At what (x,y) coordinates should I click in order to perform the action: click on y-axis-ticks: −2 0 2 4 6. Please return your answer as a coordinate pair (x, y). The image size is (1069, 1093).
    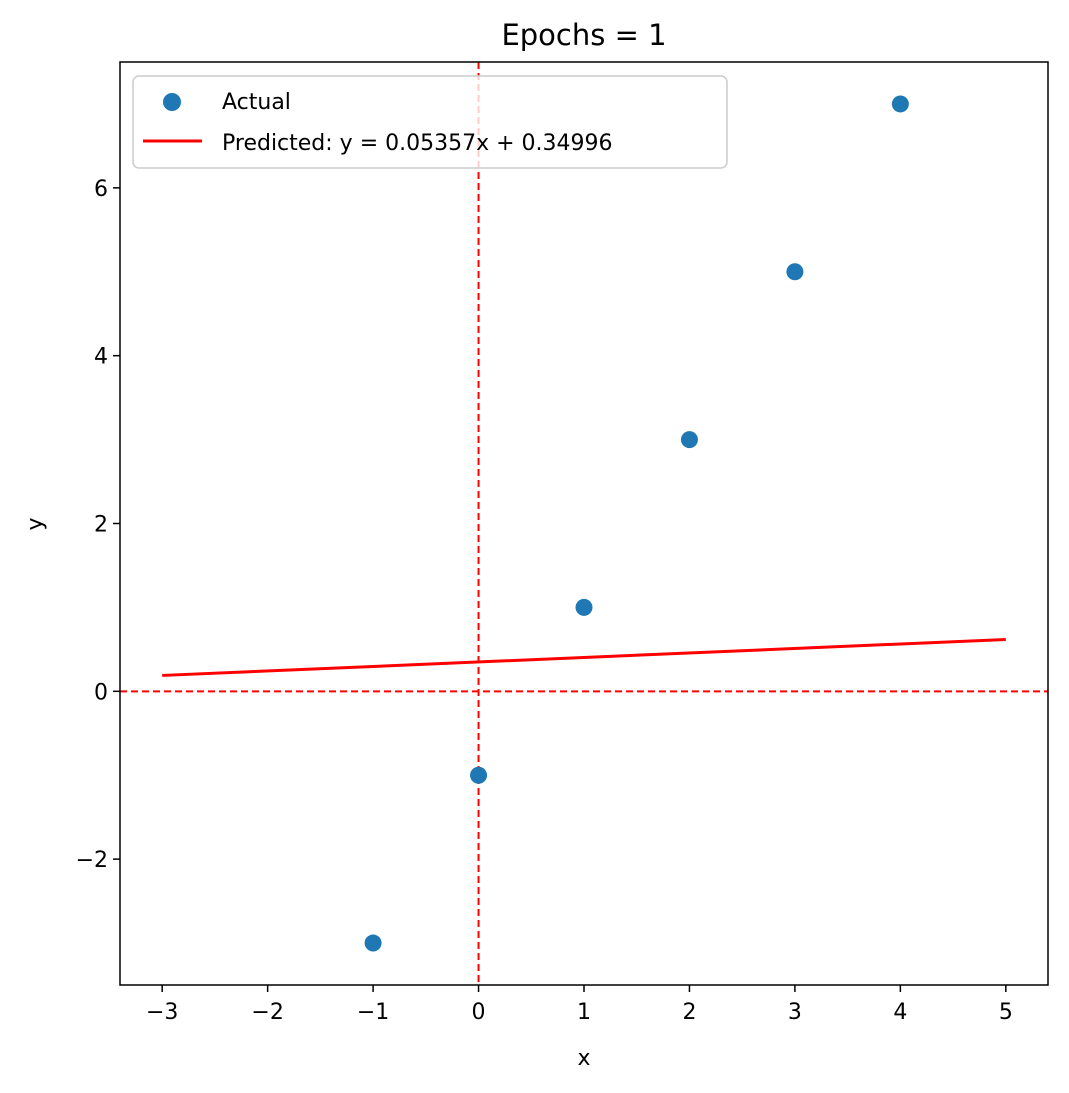
    Looking at the image, I should click on (98, 525).